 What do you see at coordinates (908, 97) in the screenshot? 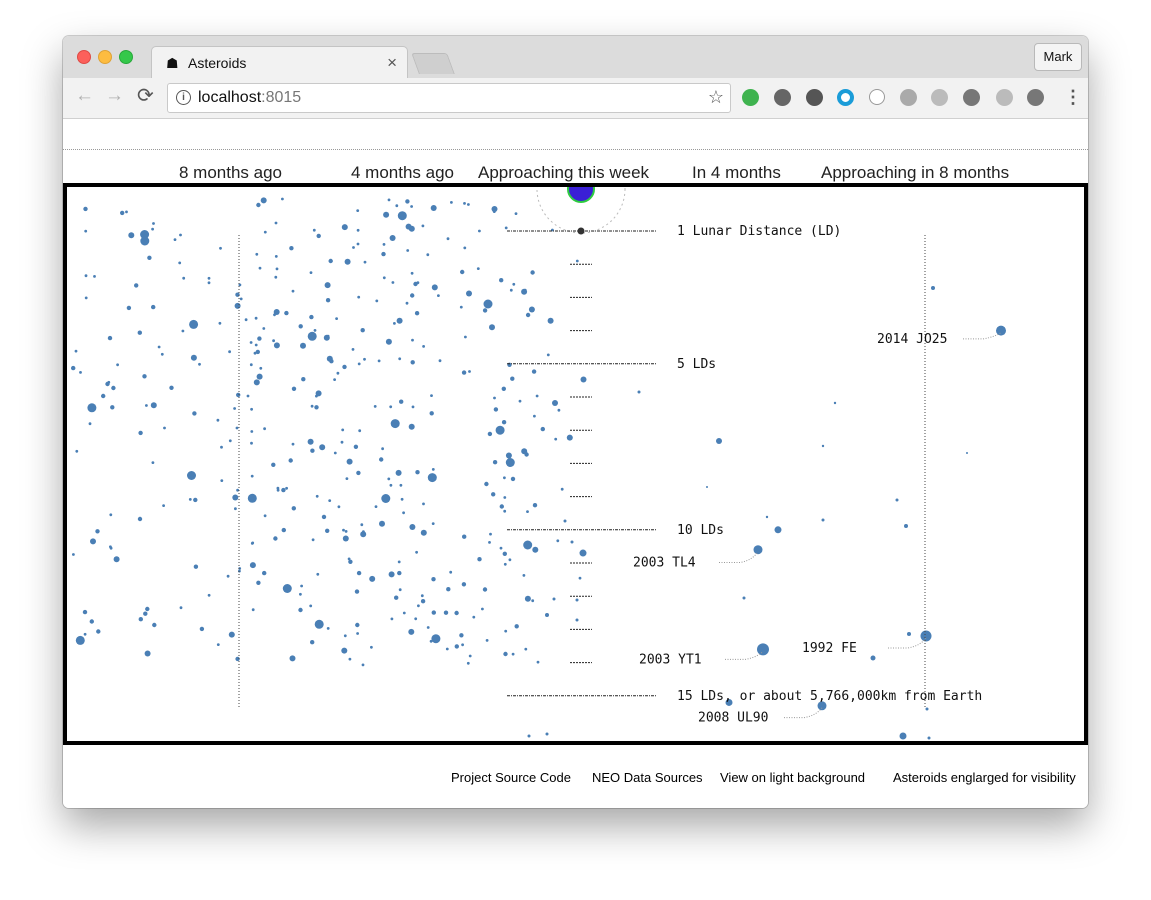
I see `save-ext-icon` at bounding box center [908, 97].